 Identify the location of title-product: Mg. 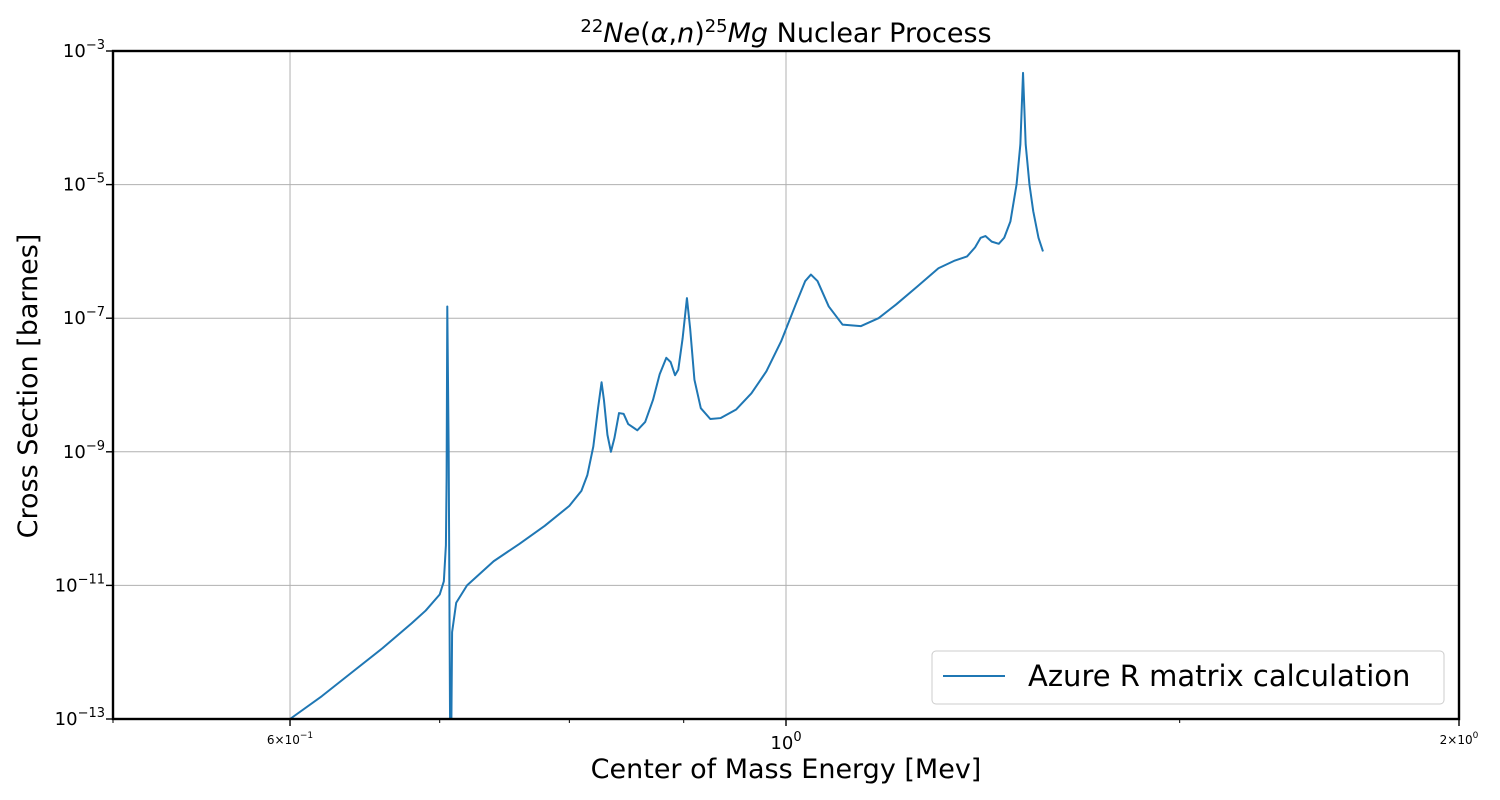
(748, 33).